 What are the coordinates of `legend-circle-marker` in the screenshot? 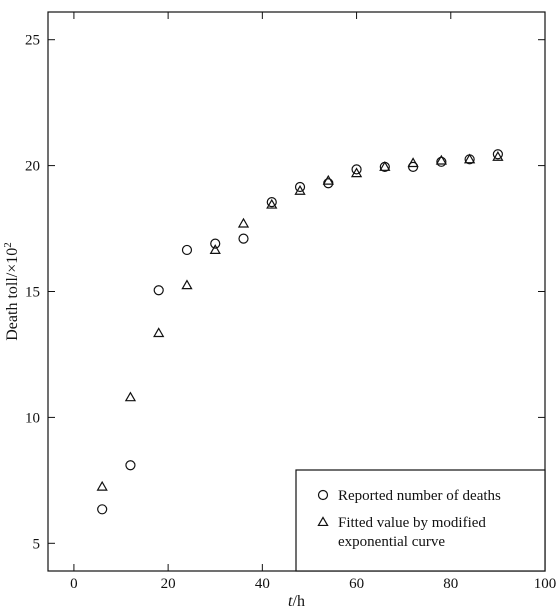 It's located at (323, 495).